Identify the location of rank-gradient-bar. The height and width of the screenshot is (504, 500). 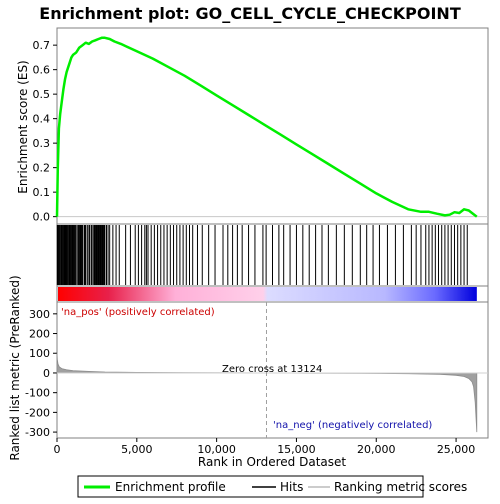
(267, 294).